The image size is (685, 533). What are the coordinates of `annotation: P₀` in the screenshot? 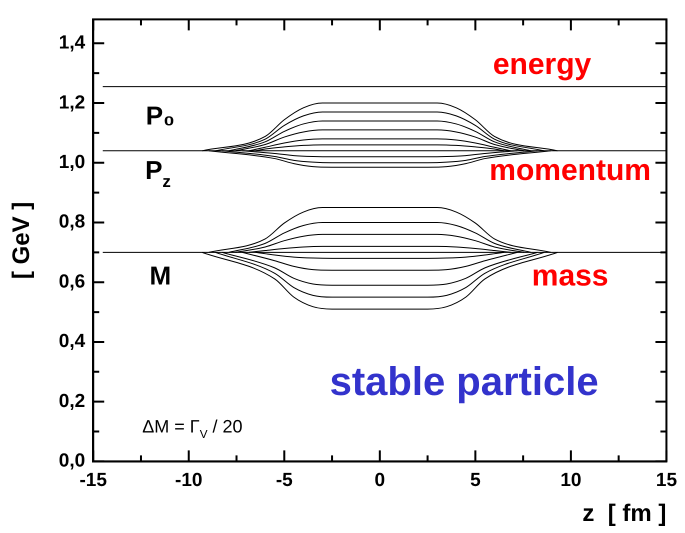 It's located at (160, 115).